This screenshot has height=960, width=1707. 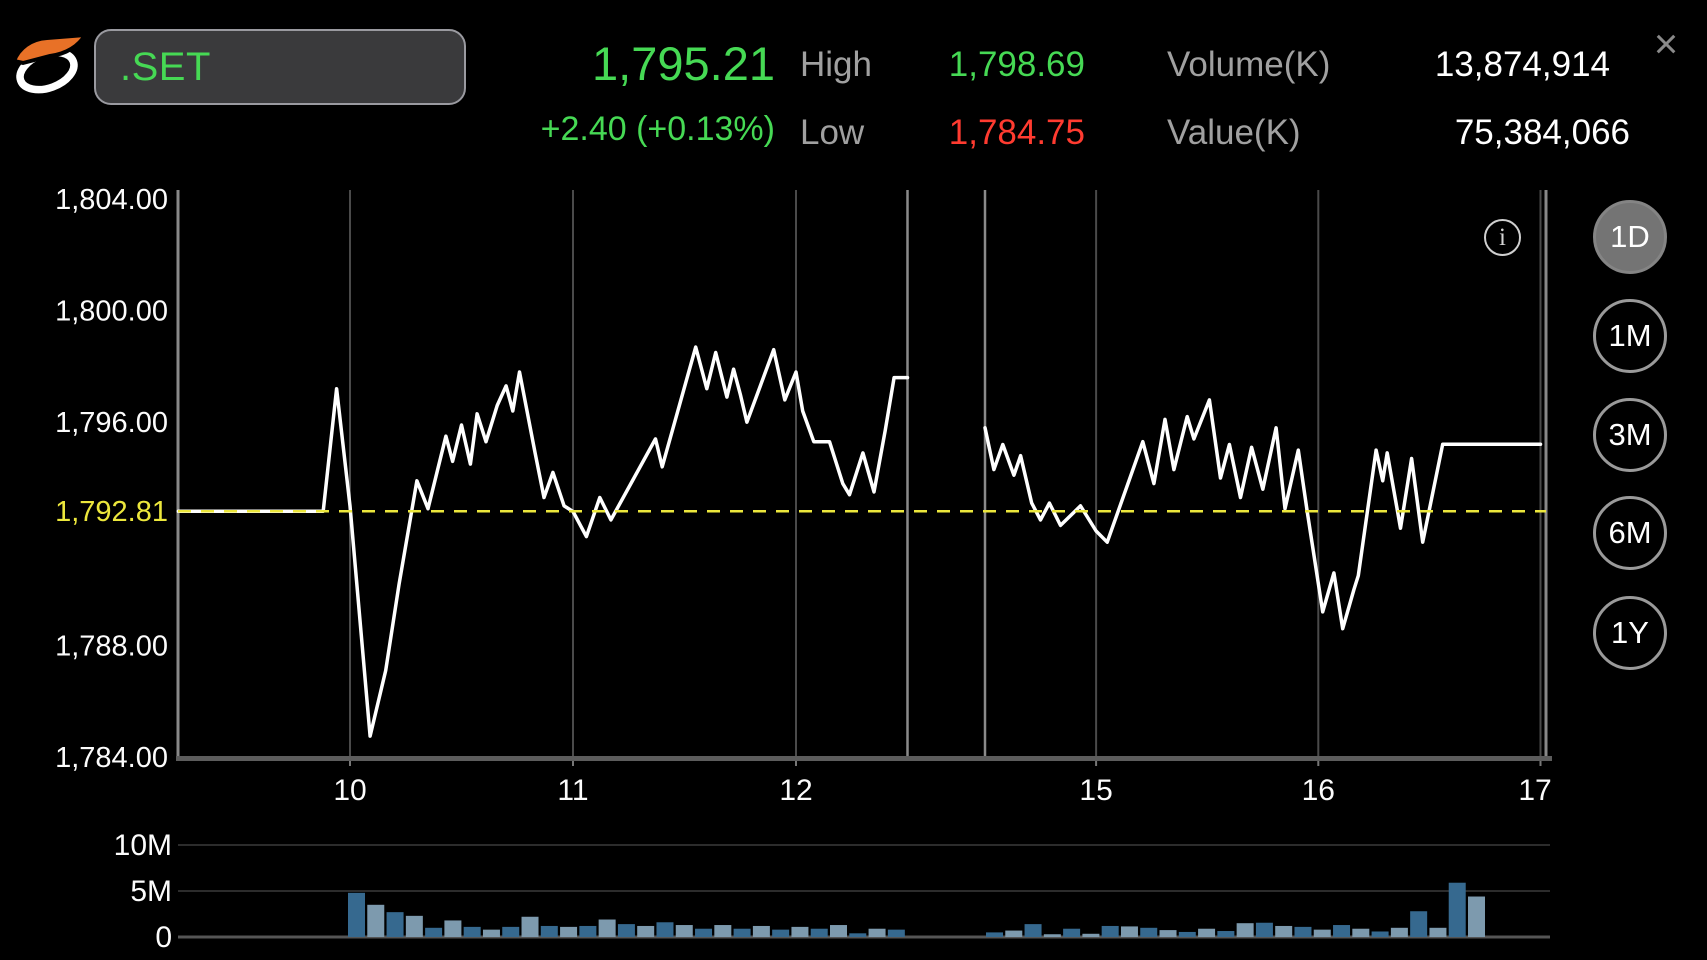 I want to click on broker-logo, so click(x=49, y=63).